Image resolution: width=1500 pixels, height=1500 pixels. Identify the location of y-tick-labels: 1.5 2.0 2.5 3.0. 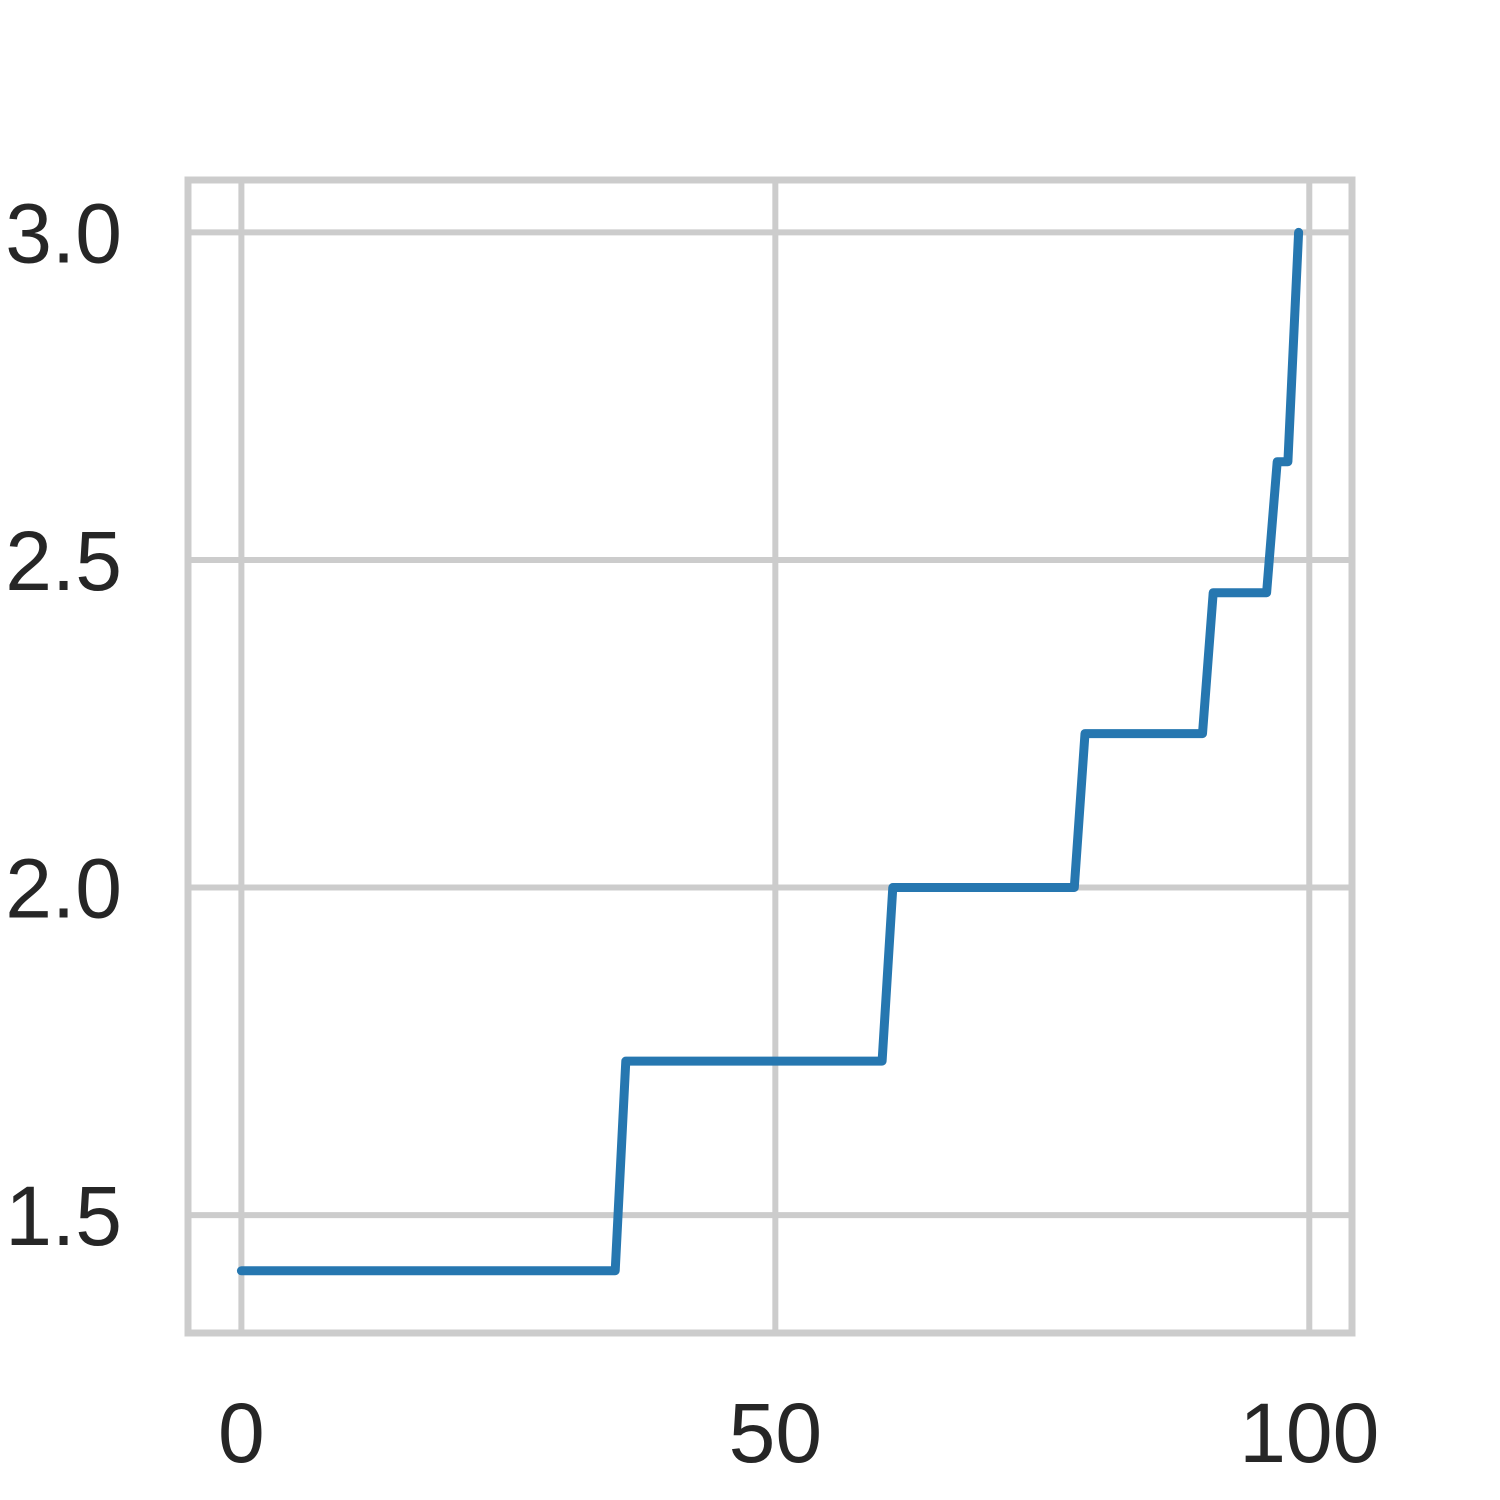
(63, 724).